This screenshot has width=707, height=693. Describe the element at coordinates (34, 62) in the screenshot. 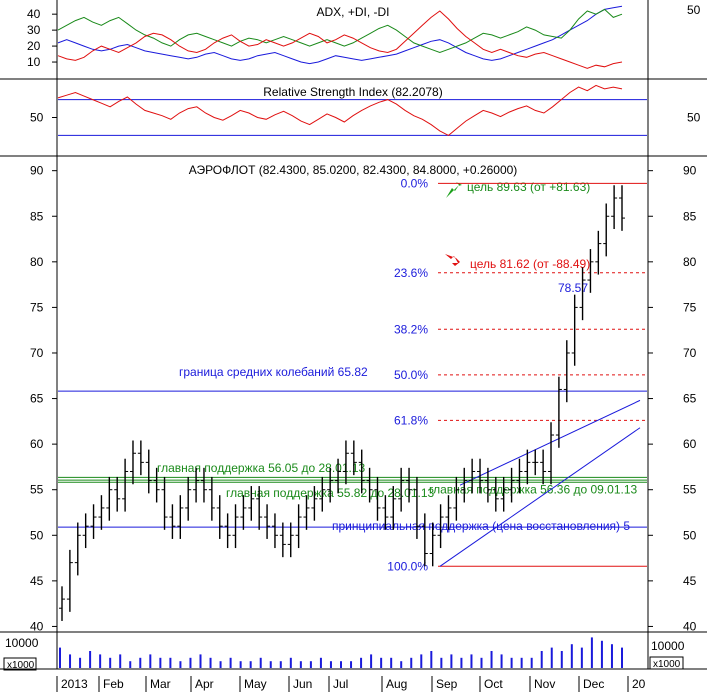

I see `adx-tick-label: 10` at that location.